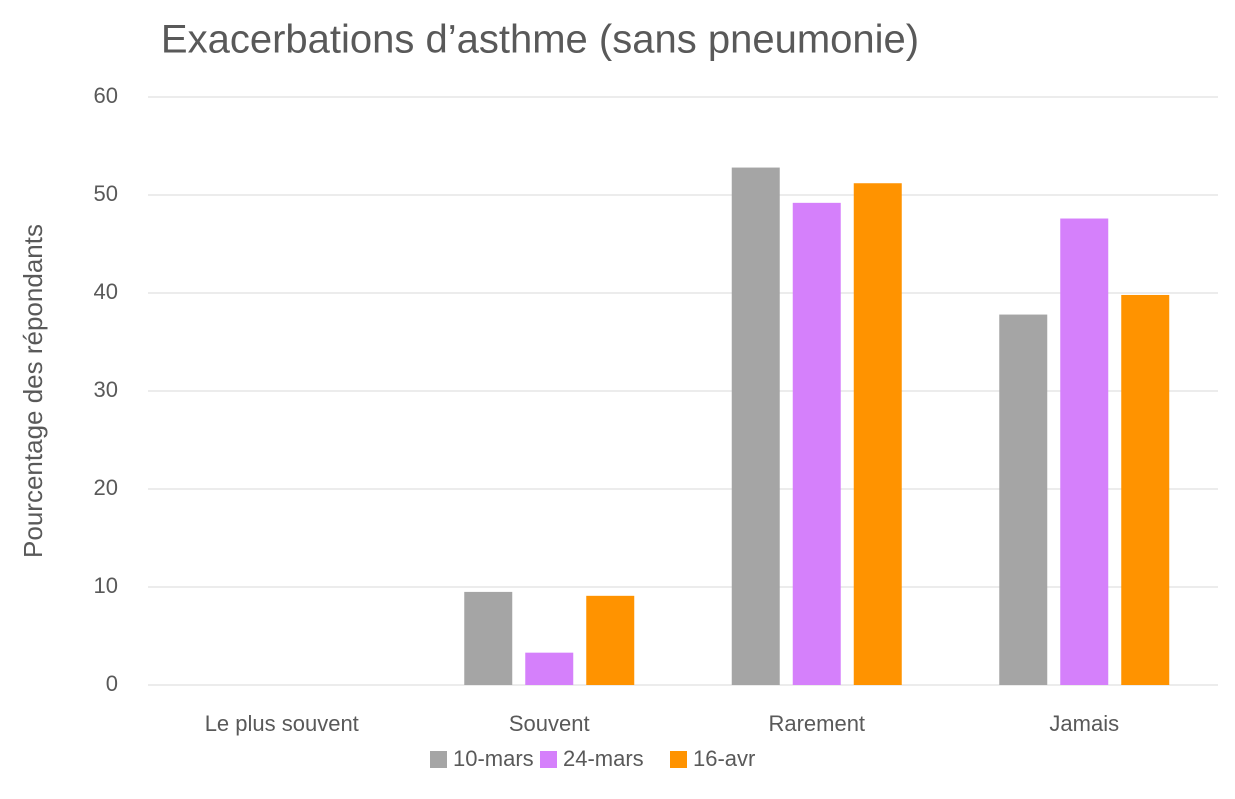 This screenshot has width=1235, height=799. Describe the element at coordinates (493, 758) in the screenshot. I see `legend-label: 10-mars` at that location.